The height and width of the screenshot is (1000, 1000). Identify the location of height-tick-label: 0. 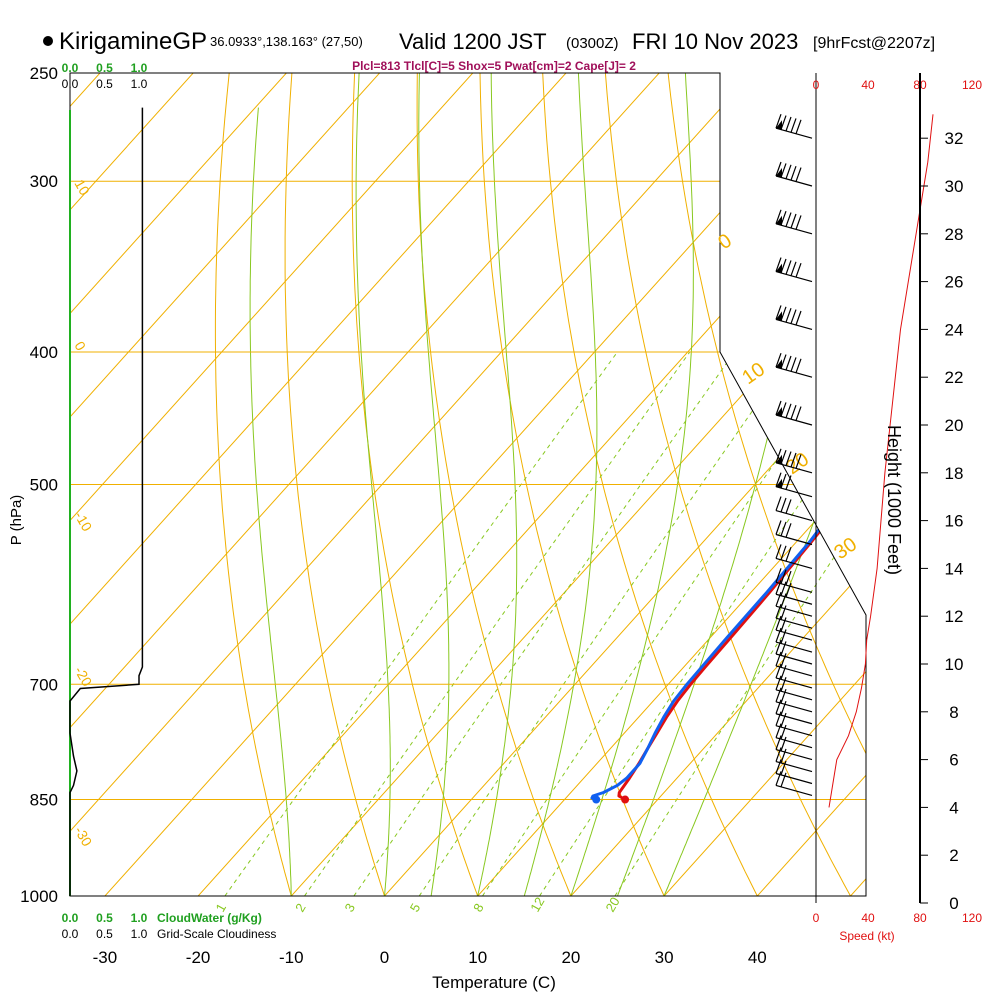
(953, 903).